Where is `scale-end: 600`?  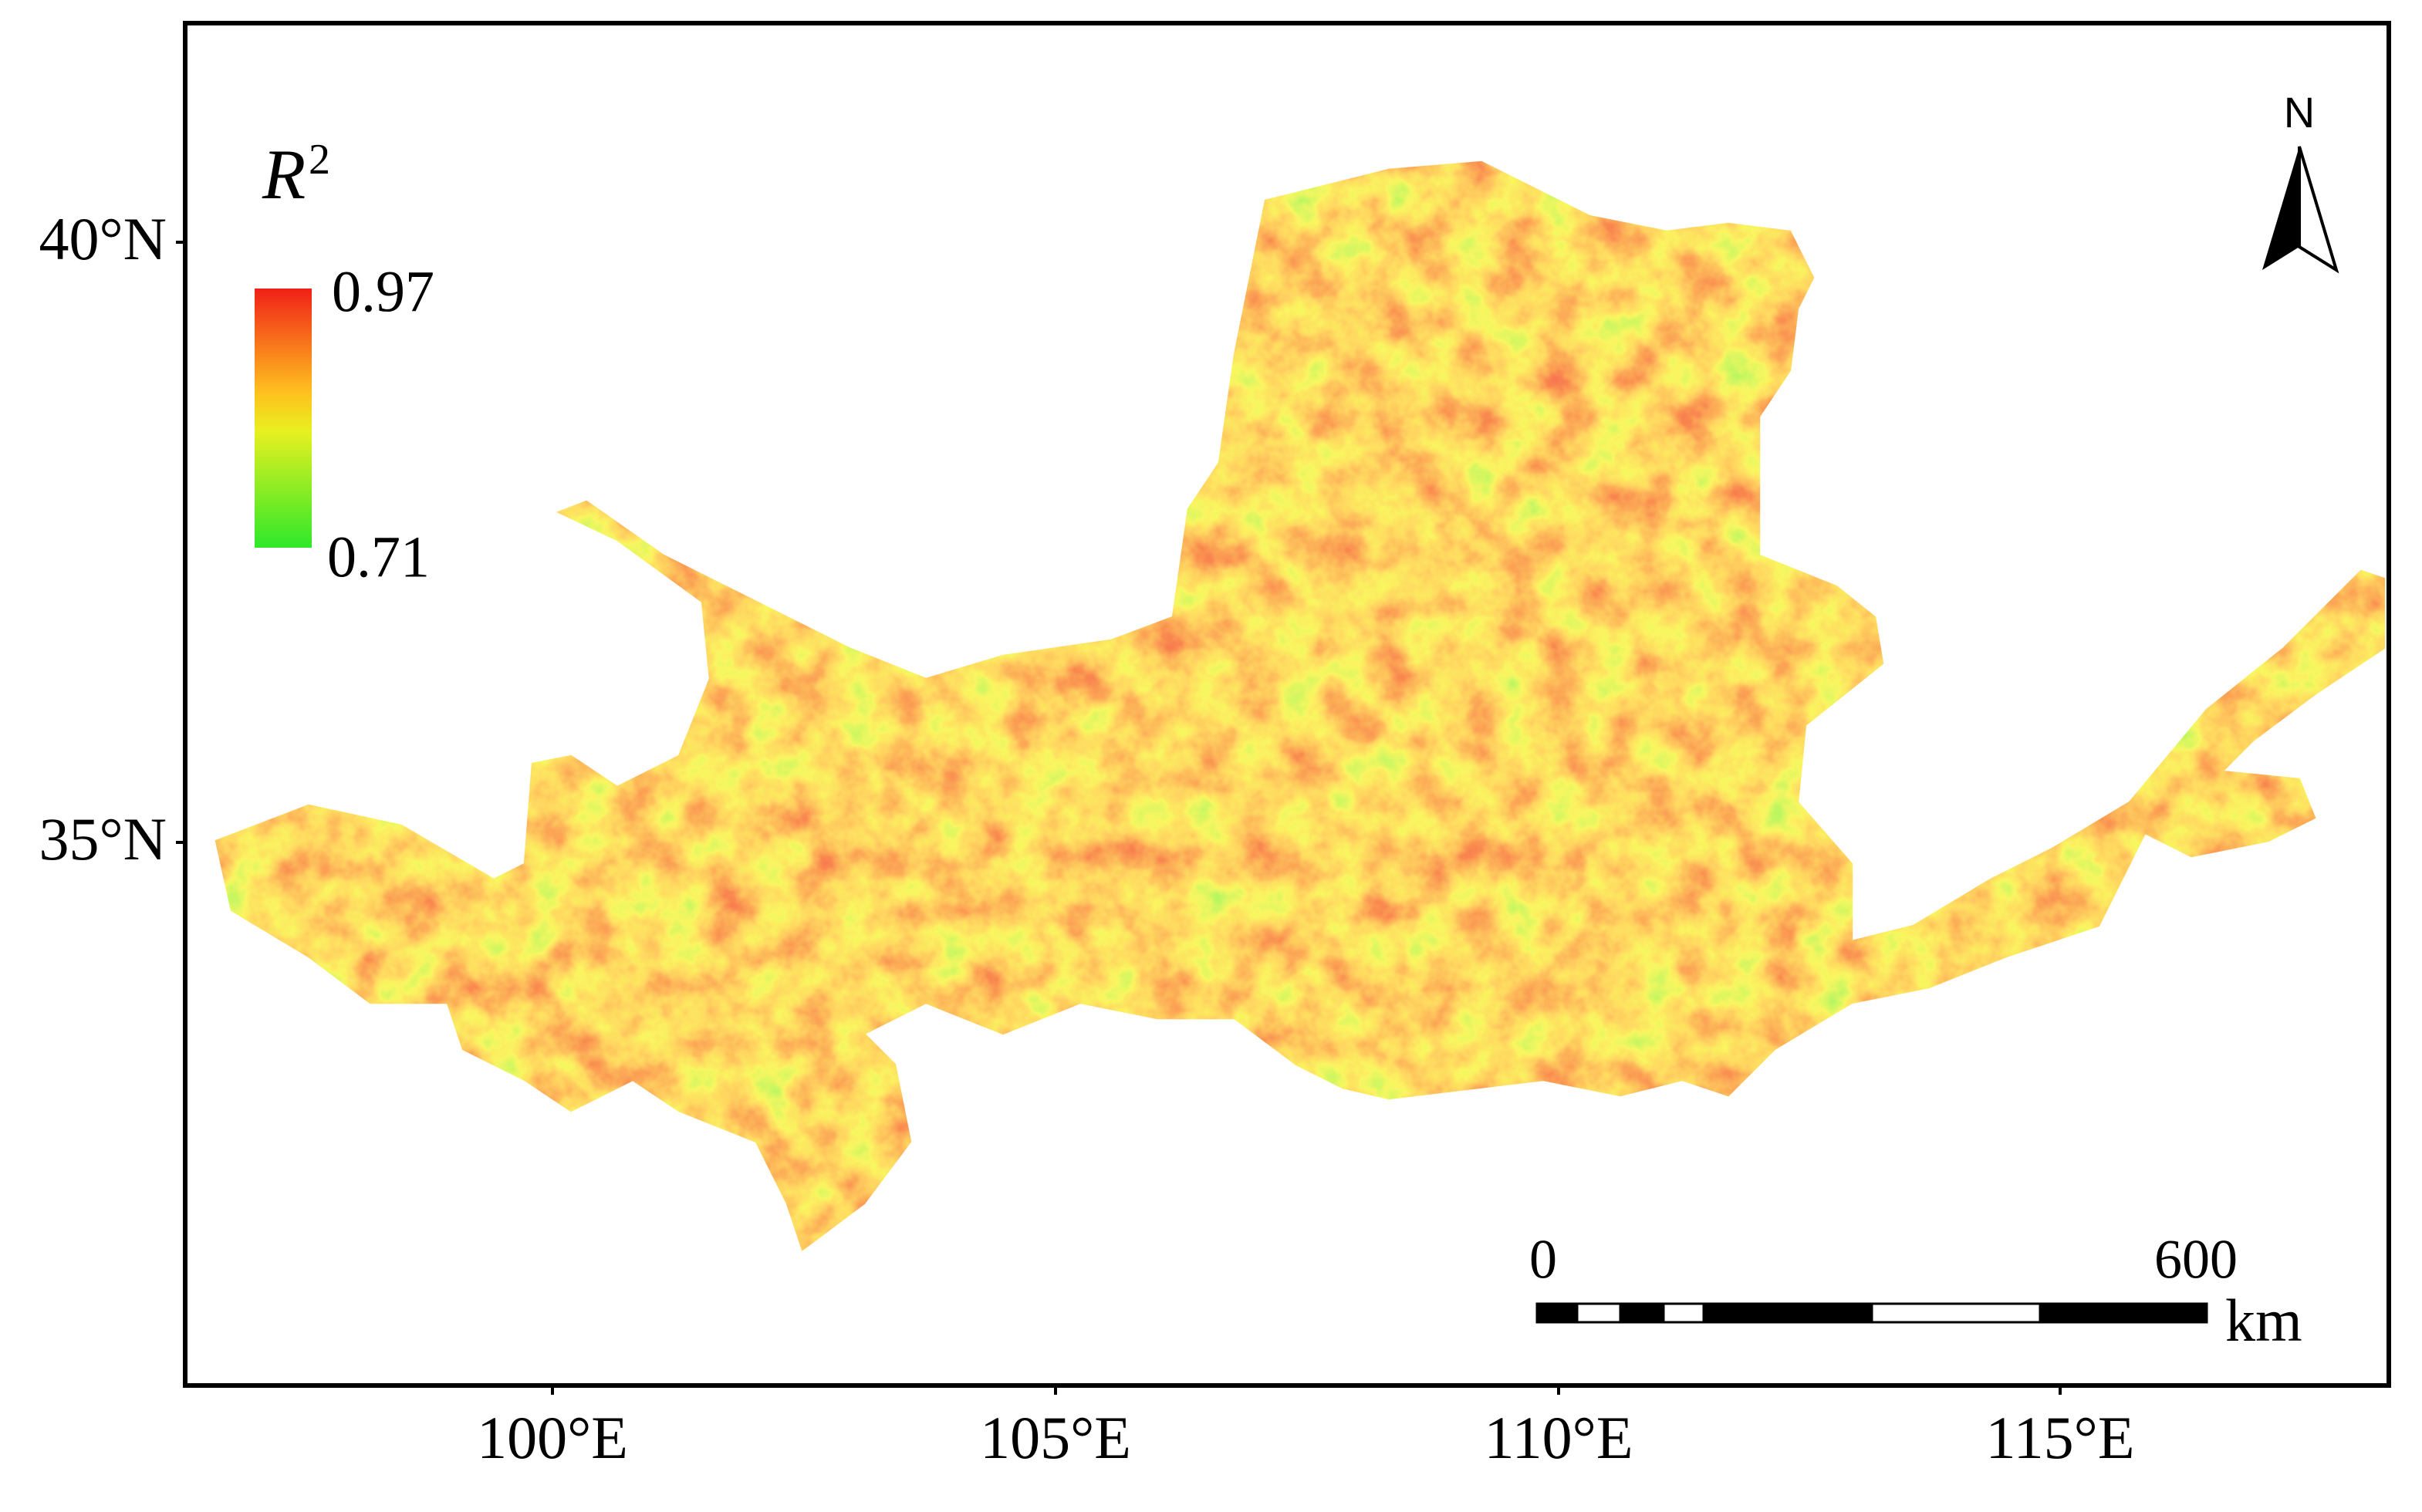
scale-end: 600 is located at coordinates (2196, 1260).